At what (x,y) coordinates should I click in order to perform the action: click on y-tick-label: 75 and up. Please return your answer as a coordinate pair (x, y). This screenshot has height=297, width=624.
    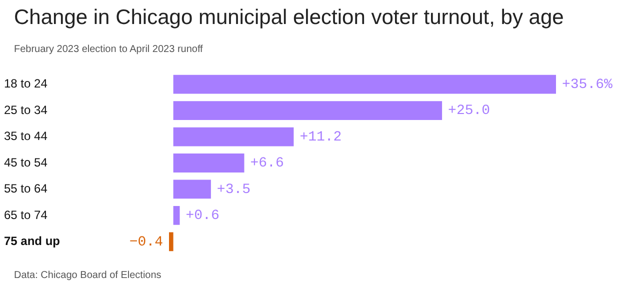
    Looking at the image, I should click on (32, 241).